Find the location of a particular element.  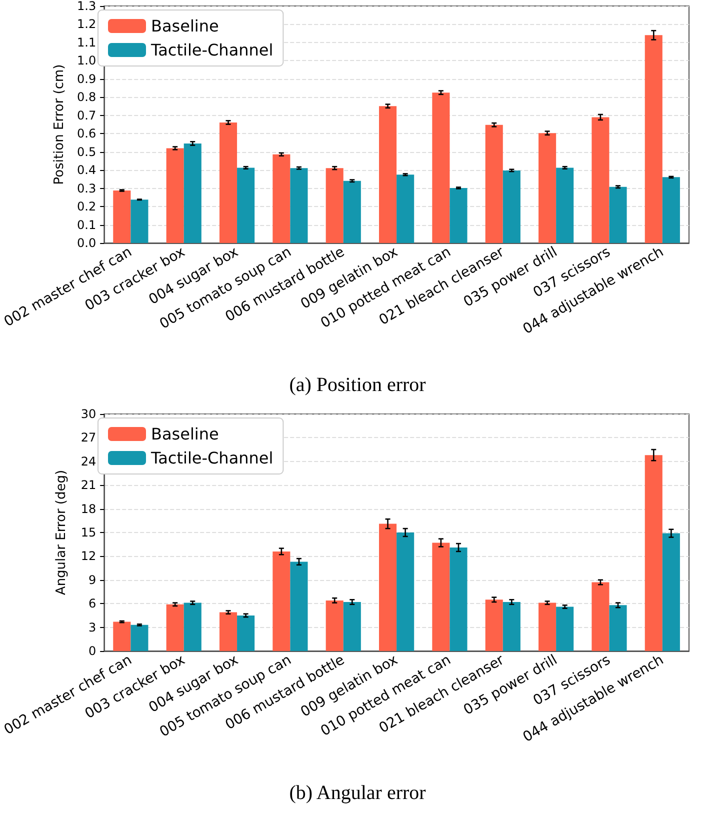

y-tick-label: 15 is located at coordinates (88, 533).